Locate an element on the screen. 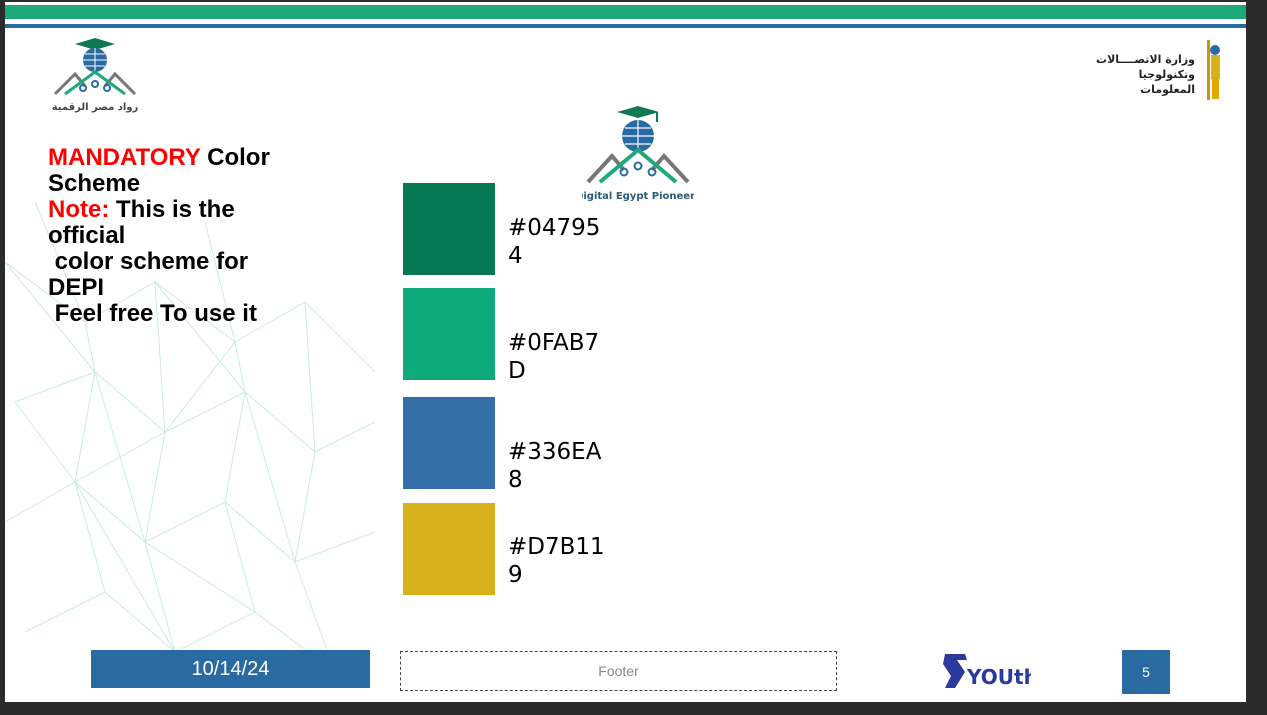  ministry-logo: وزارة الاتصــــالات وتكنولوجيا المعلومات is located at coordinates (1160, 71).